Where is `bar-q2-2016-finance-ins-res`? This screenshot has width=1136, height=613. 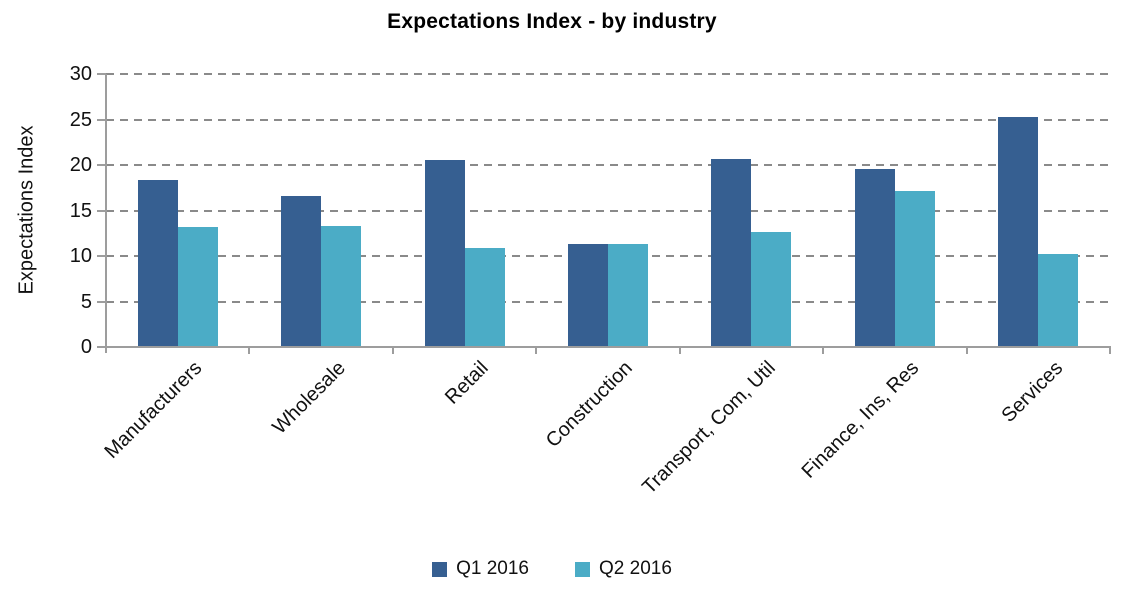
bar-q2-2016-finance-ins-res is located at coordinates (914, 269).